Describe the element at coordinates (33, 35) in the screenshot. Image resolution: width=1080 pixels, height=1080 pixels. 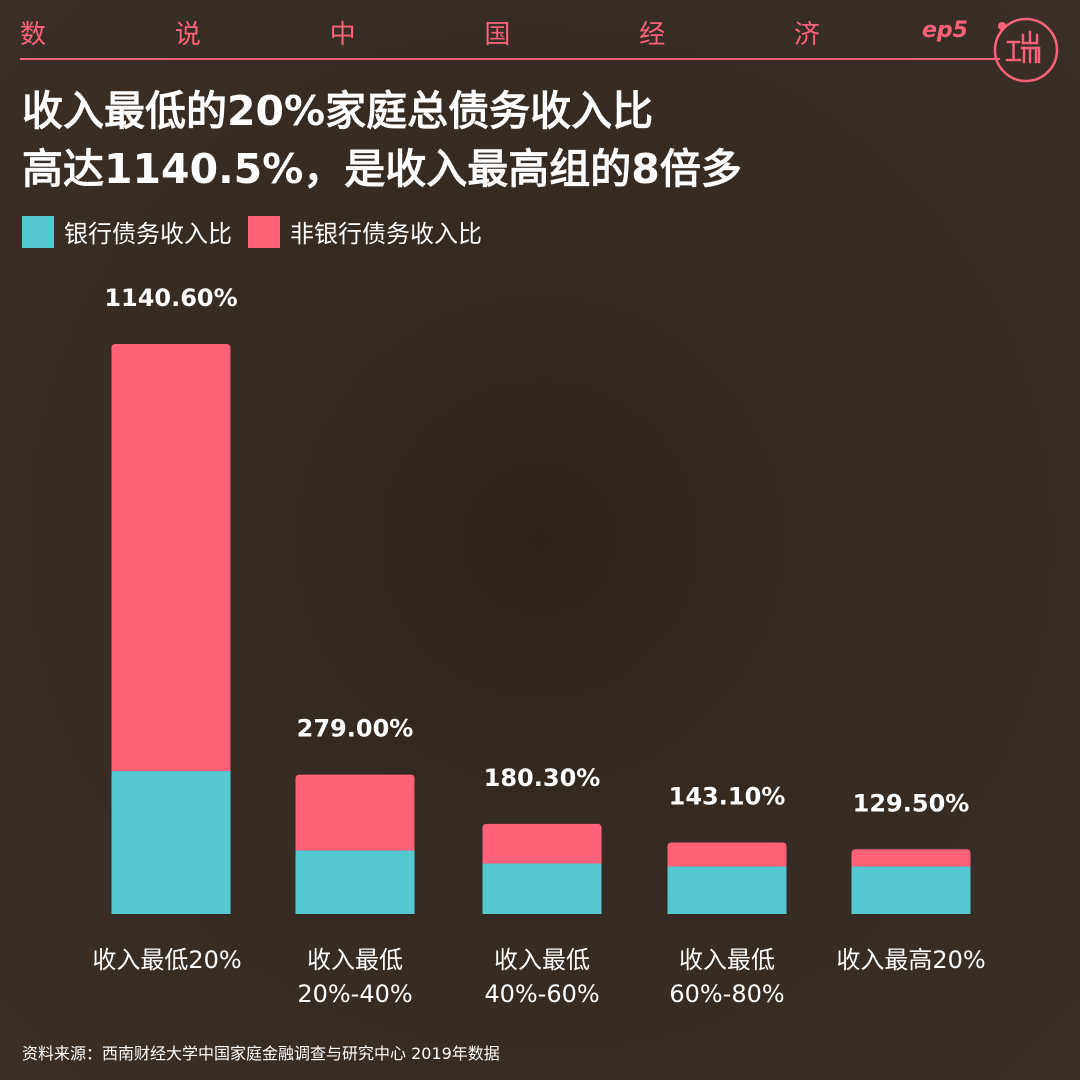
I see `series-char: 数` at that location.